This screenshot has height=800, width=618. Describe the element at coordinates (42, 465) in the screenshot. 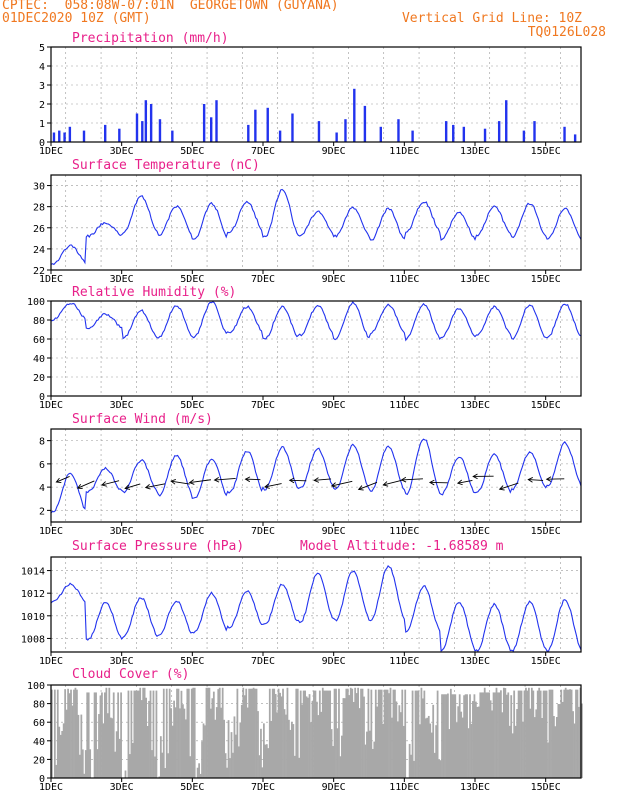

I see `y-tick-label: 6` at that location.